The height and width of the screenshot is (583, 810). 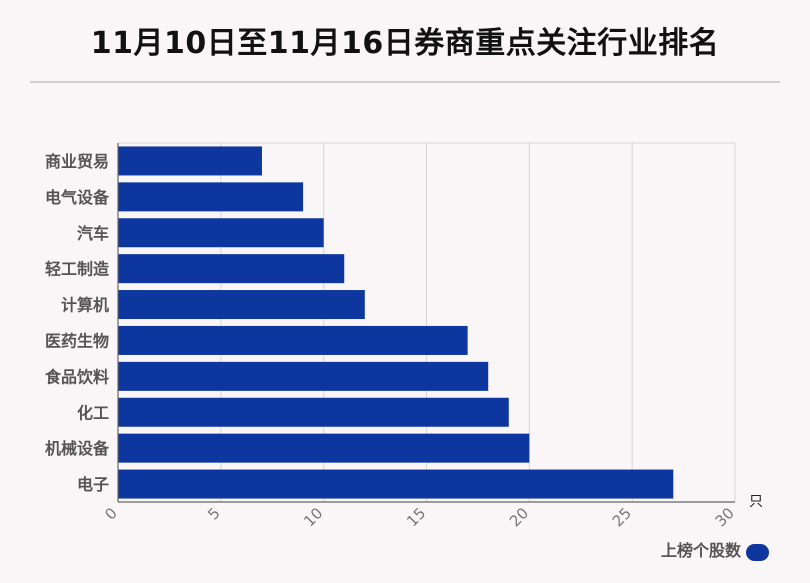 What do you see at coordinates (701, 550) in the screenshot?
I see `legend-label: 上榜个股数` at bounding box center [701, 550].